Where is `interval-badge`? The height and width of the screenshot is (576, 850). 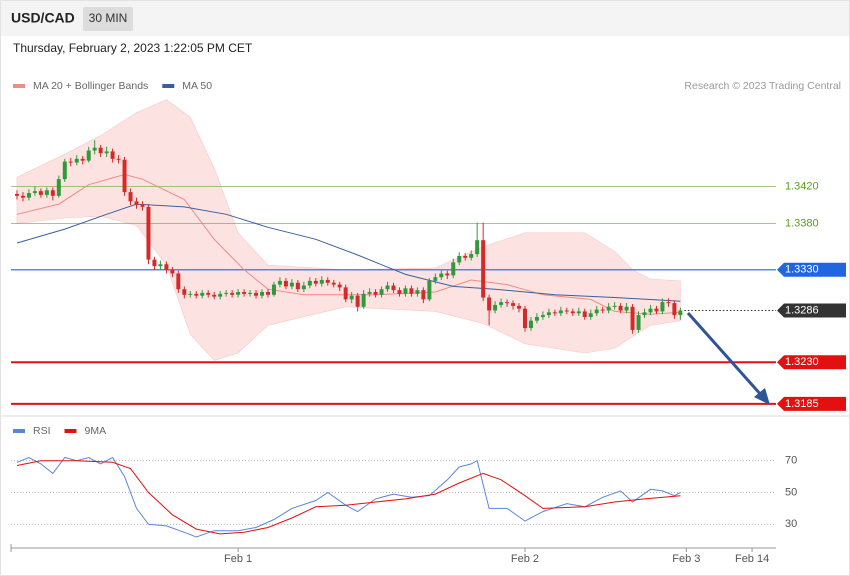 interval-badge is located at coordinates (108, 19).